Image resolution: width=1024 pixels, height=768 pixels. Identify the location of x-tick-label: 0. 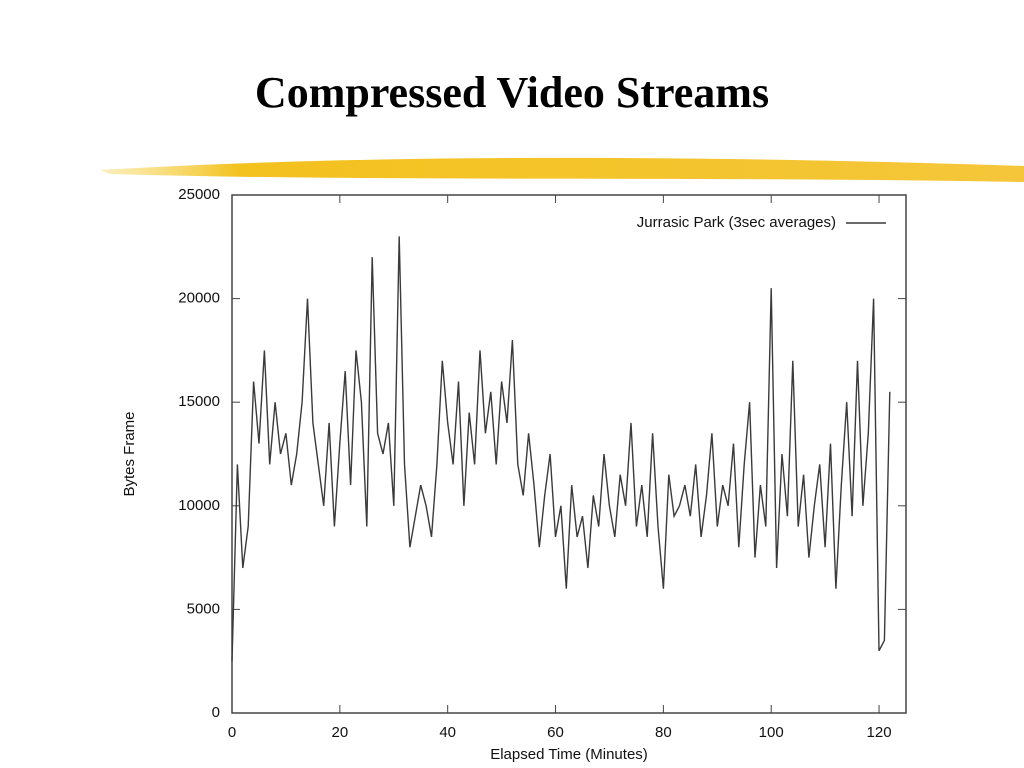
(232, 732).